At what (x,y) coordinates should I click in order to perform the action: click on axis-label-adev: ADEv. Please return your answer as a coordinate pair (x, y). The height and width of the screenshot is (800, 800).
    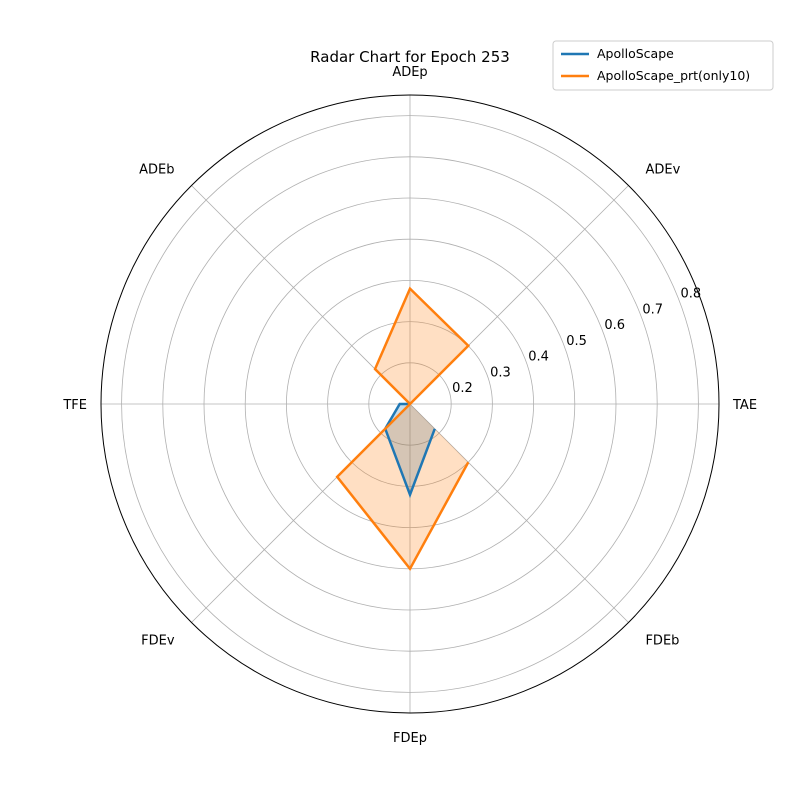
    Looking at the image, I should click on (662, 170).